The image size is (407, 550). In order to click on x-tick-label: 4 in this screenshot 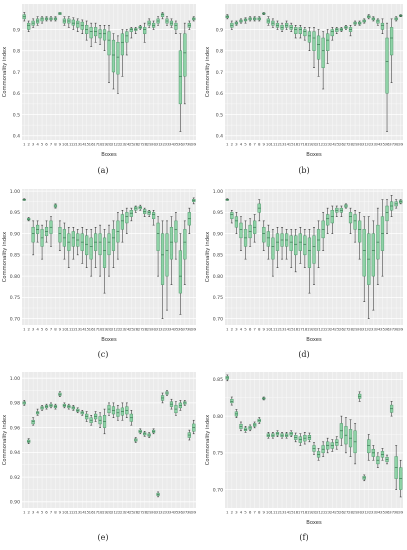, I will do `click(241, 512)`.